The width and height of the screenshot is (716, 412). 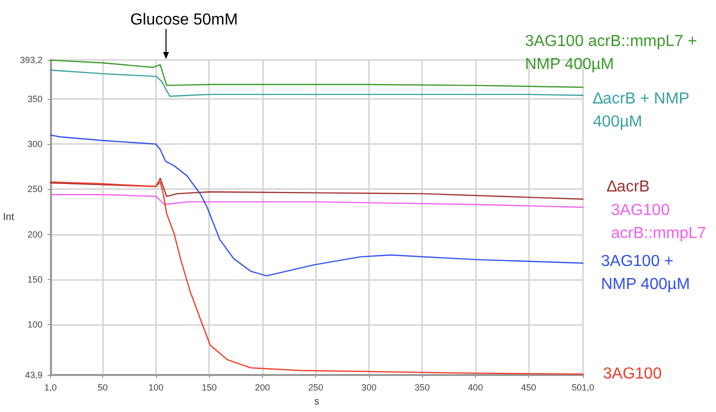 What do you see at coordinates (184, 20) in the screenshot?
I see `text: Glucose 50mM` at bounding box center [184, 20].